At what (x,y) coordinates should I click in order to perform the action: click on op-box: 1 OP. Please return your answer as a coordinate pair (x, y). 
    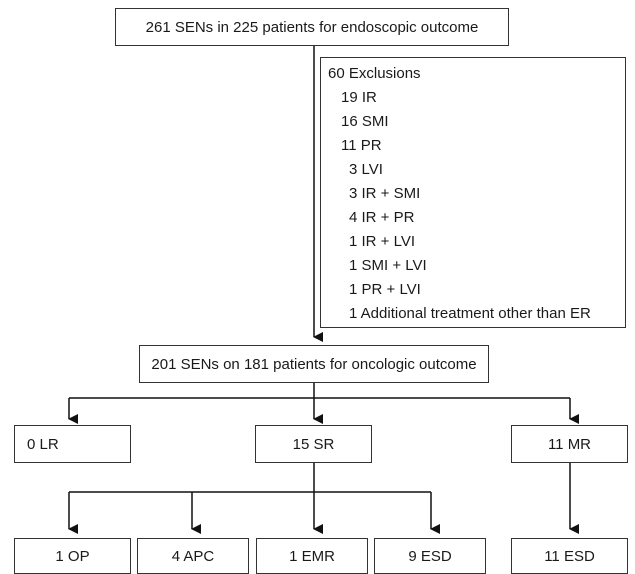
    Looking at the image, I should click on (72, 556).